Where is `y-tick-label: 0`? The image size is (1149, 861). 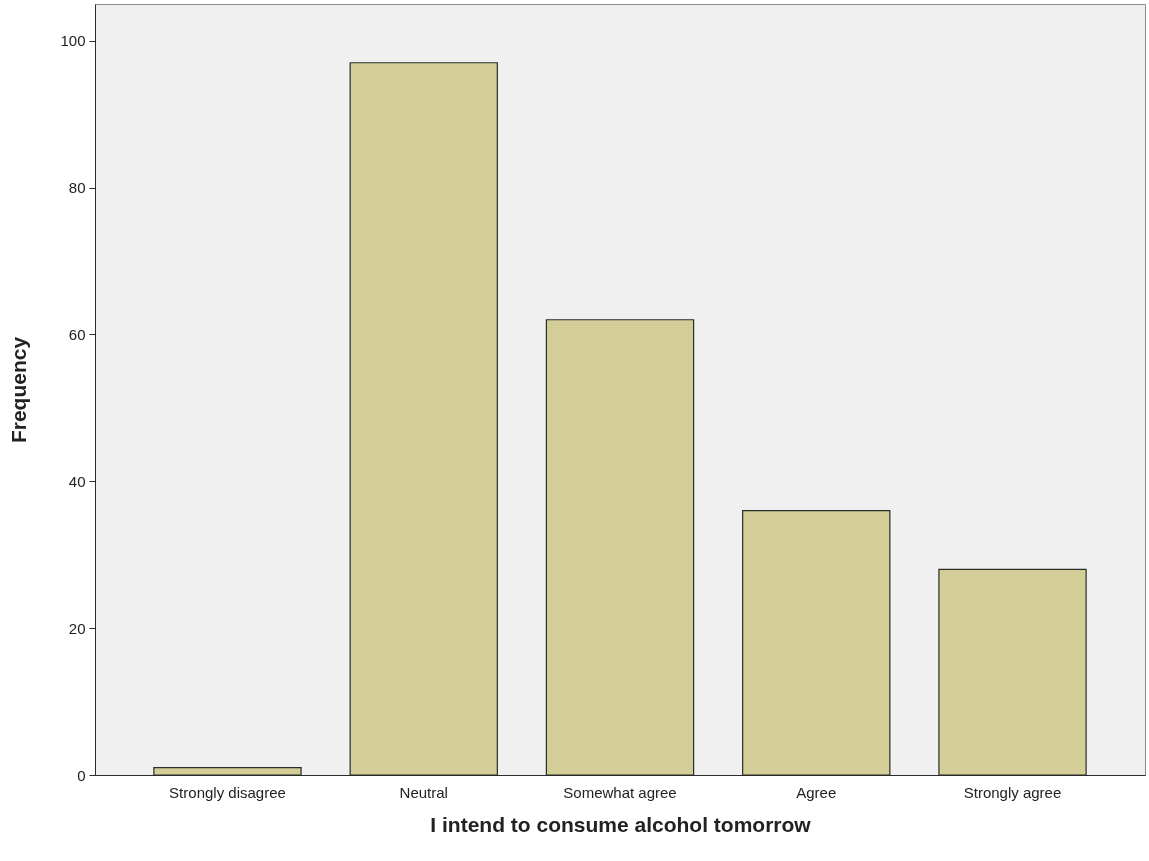 y-tick-label: 0 is located at coordinates (81, 775).